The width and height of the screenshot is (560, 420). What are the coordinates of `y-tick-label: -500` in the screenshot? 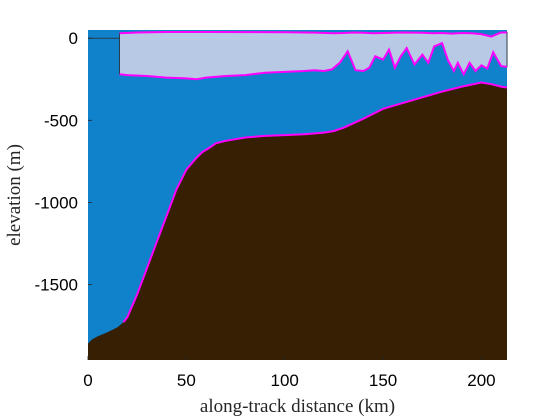 It's located at (61, 120).